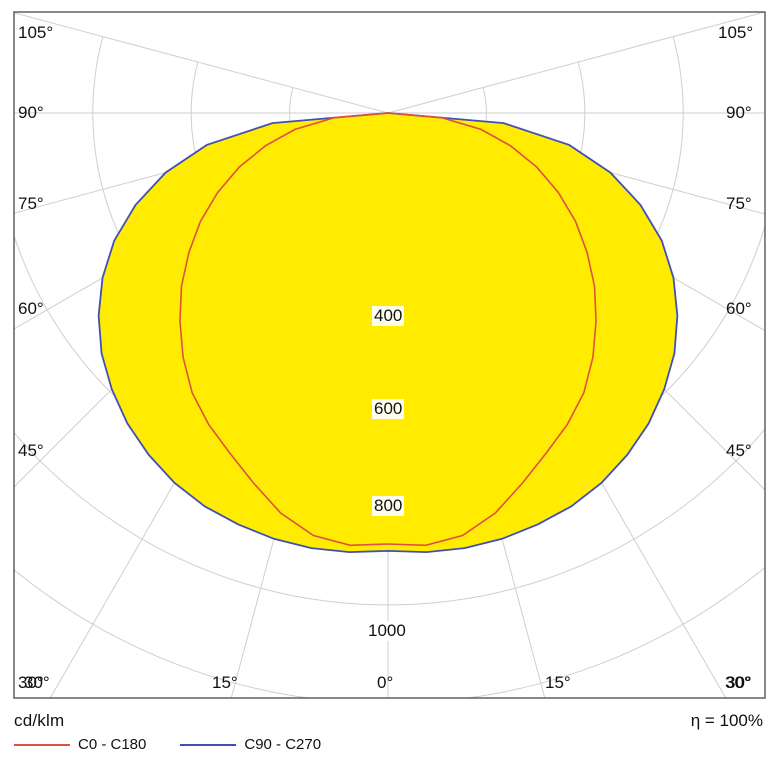 This screenshot has width=779, height=765. I want to click on radial-value-label-600: 600, so click(388, 409).